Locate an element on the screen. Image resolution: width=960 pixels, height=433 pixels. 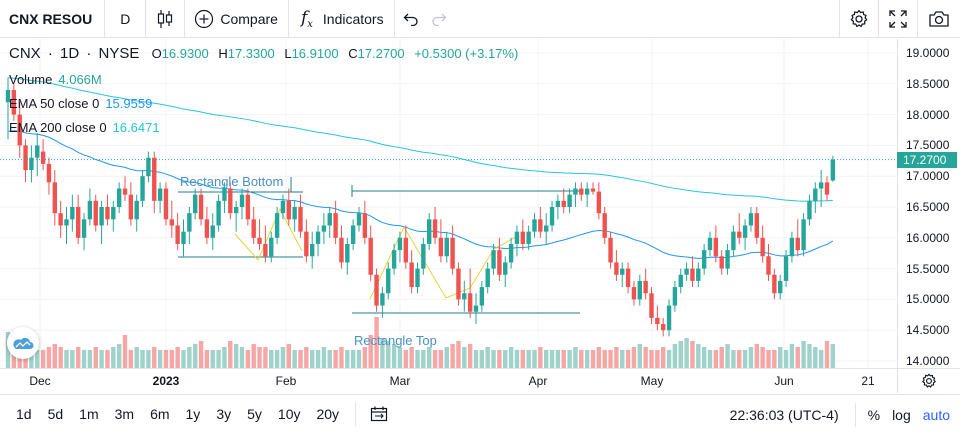
rectangle-bottom-label: Rectangle Bottom is located at coordinates (231, 181).